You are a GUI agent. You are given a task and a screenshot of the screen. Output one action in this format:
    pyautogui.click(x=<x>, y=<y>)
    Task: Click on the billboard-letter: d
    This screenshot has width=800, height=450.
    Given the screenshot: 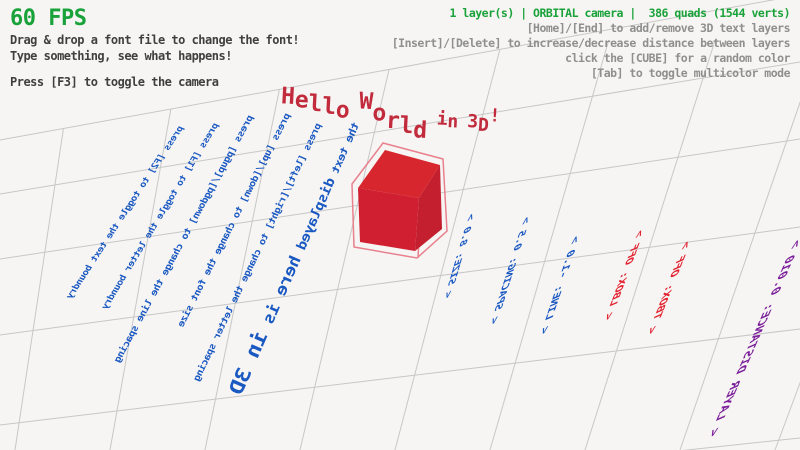 What is the action you would take?
    pyautogui.click(x=420, y=130)
    